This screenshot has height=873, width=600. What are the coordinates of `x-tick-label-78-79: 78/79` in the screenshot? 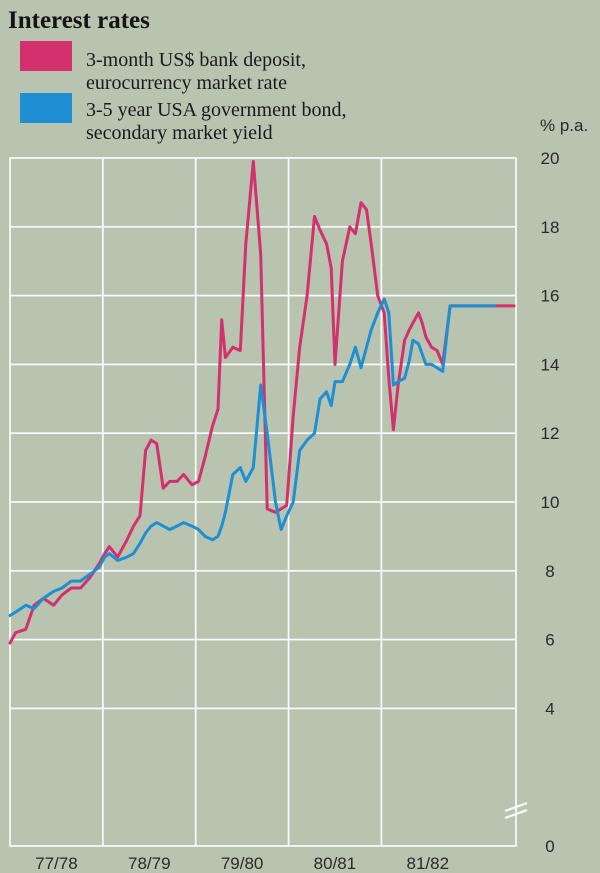 It's located at (149, 863).